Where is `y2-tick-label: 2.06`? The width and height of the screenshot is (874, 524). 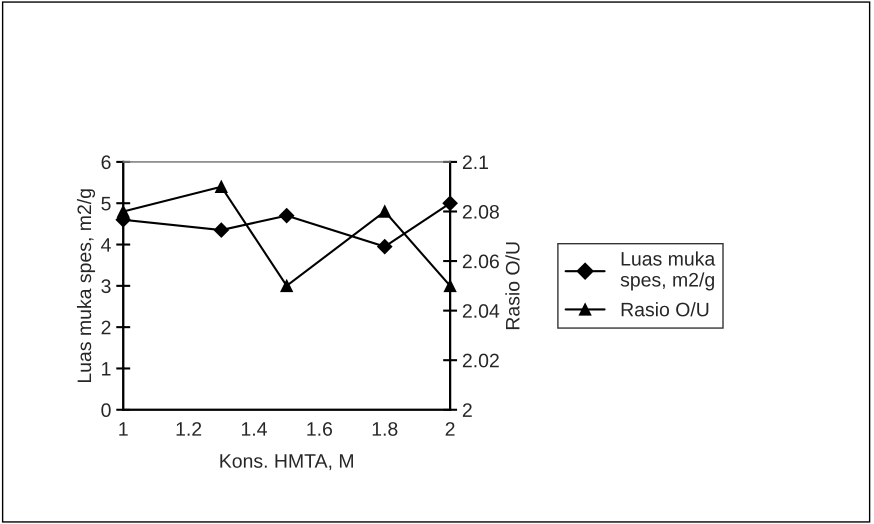 y2-tick-label: 2.06 is located at coordinates (480, 261).